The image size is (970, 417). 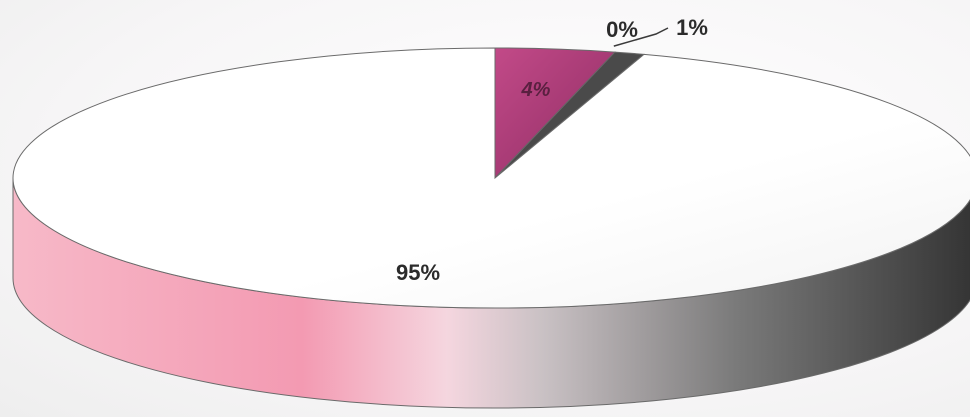 I want to click on label-4-percent: 4%, so click(x=536, y=90).